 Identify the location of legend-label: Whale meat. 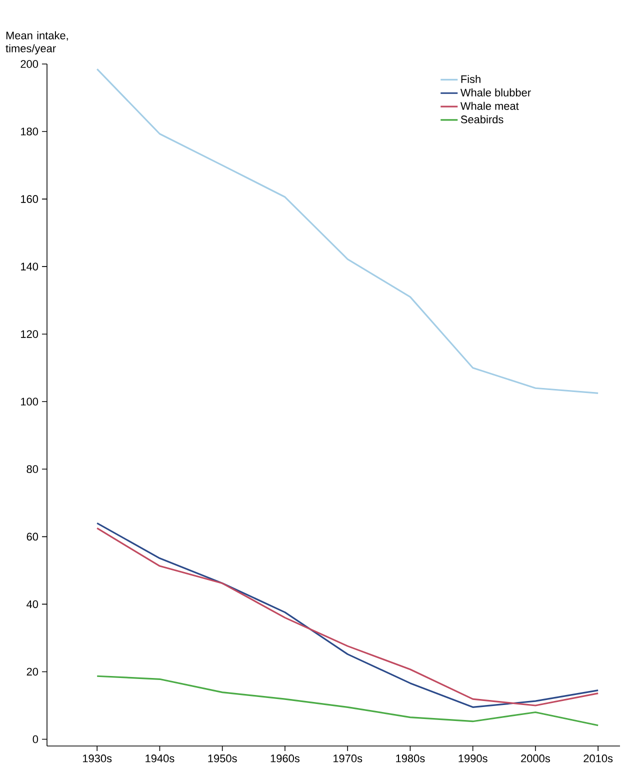
(489, 106).